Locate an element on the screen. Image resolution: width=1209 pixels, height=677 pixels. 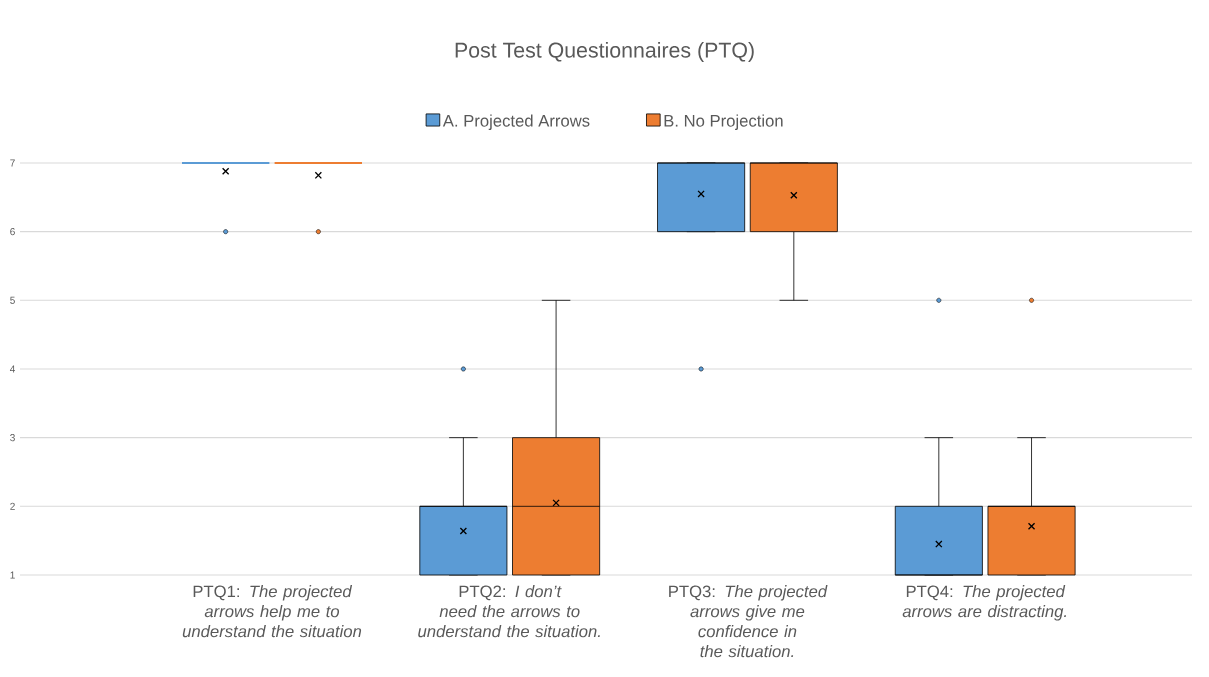
y-tick-label: 4 is located at coordinates (12, 369).